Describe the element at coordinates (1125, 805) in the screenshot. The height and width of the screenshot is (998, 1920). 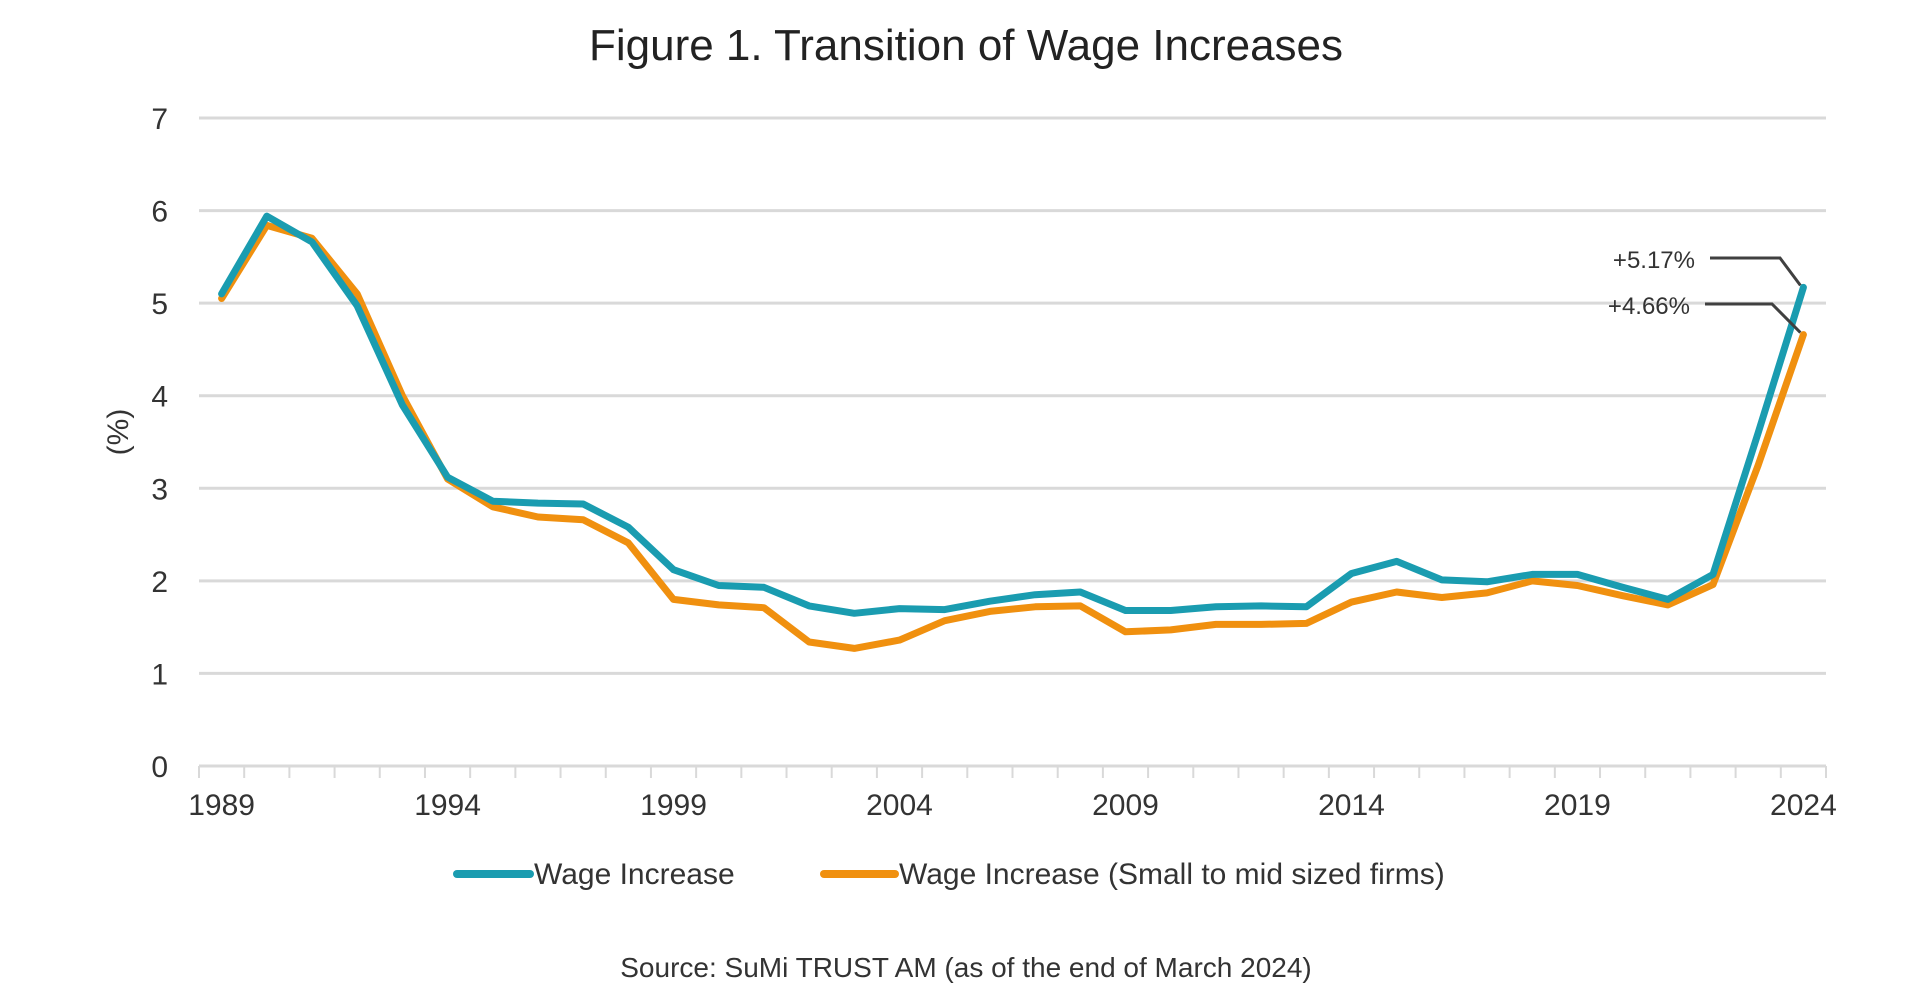
I see `x-tick-label: 2009` at that location.